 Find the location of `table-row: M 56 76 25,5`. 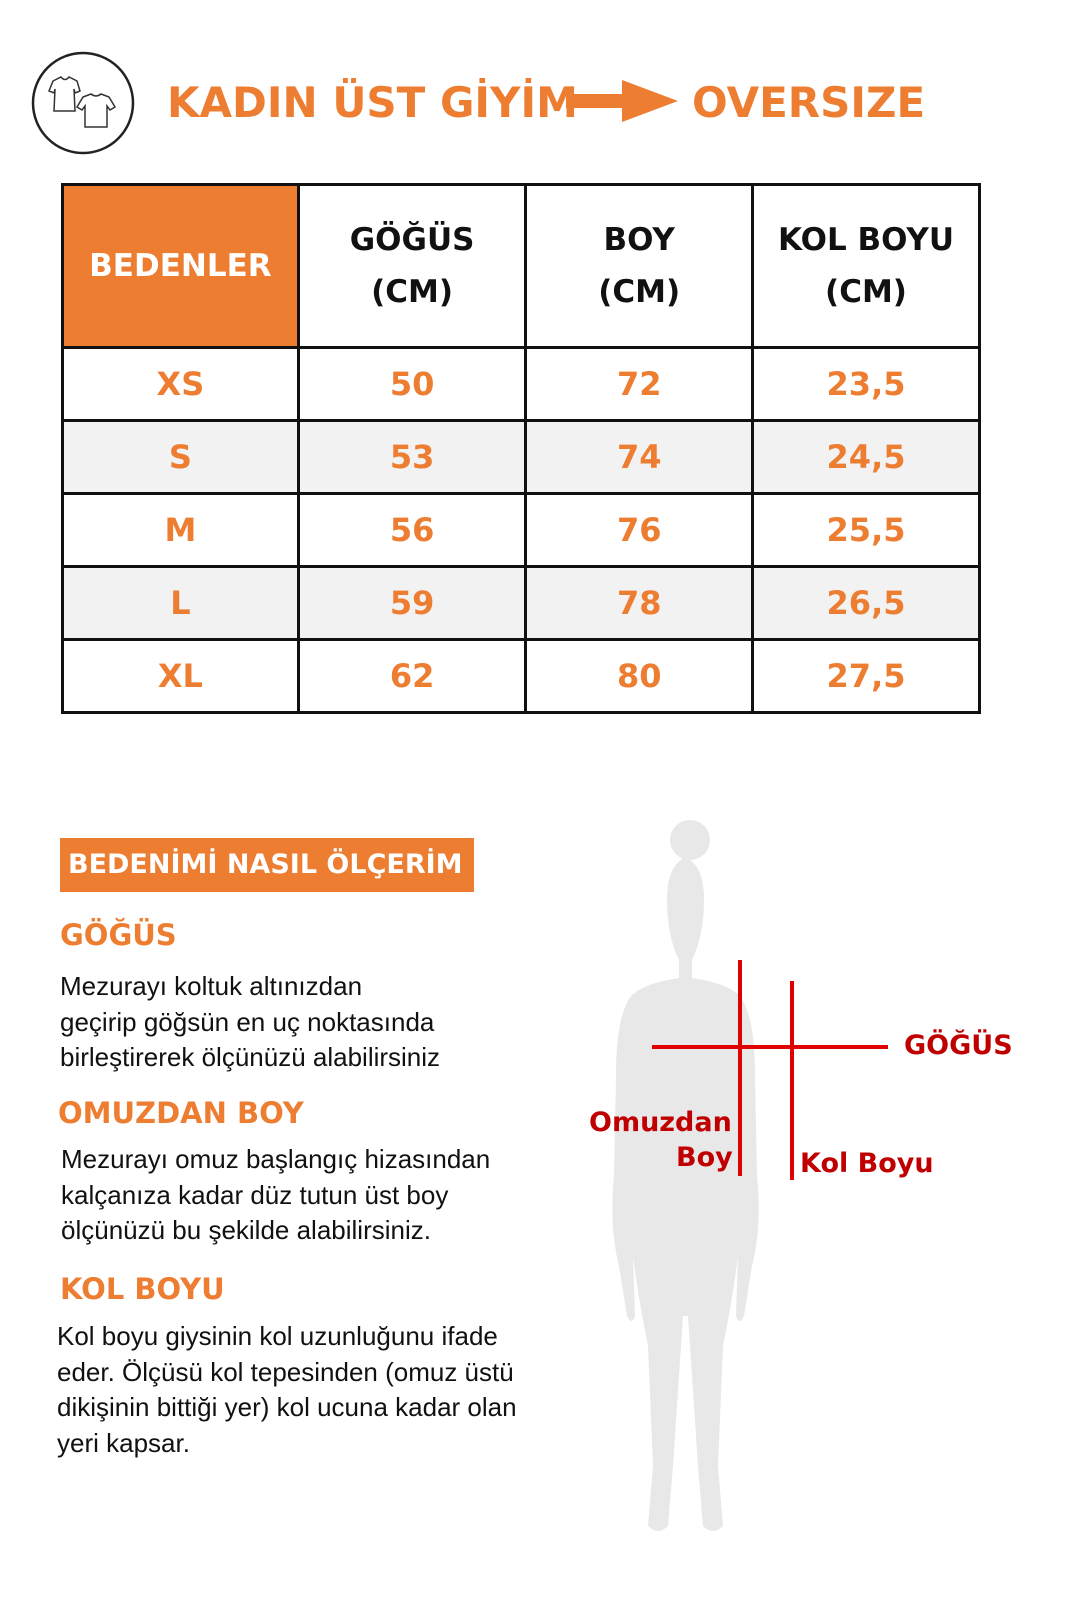

table-row: M 56 76 25,5 is located at coordinates (521, 530).